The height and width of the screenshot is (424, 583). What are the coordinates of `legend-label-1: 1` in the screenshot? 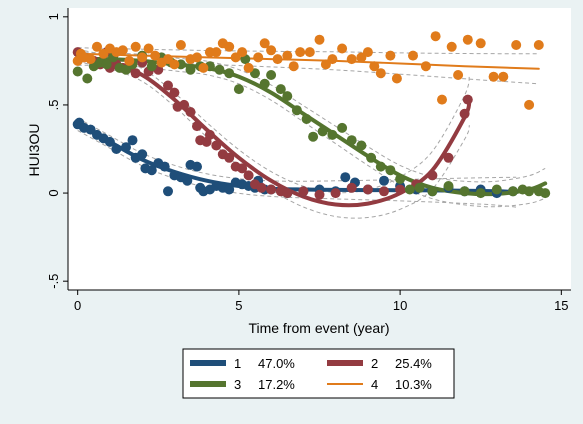 It's located at (237, 363).